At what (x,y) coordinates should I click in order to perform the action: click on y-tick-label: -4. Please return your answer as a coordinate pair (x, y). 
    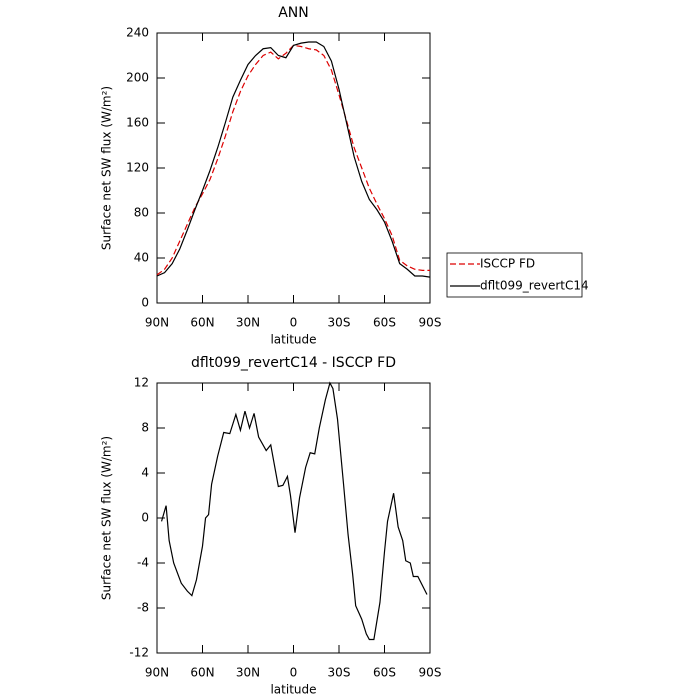
    Looking at the image, I should click on (143, 563).